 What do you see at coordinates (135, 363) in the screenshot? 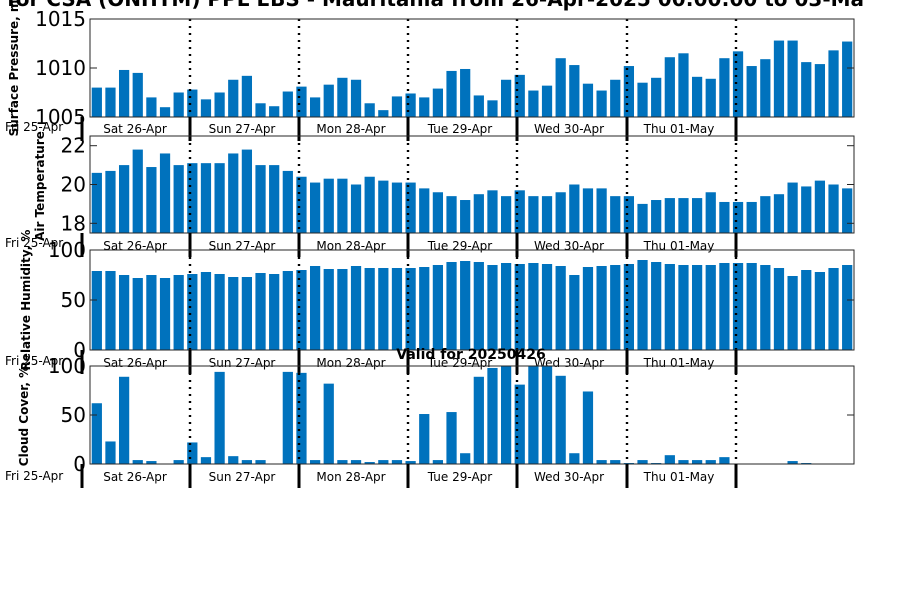
I see `day-label: Sat 26-Apr` at bounding box center [135, 363].